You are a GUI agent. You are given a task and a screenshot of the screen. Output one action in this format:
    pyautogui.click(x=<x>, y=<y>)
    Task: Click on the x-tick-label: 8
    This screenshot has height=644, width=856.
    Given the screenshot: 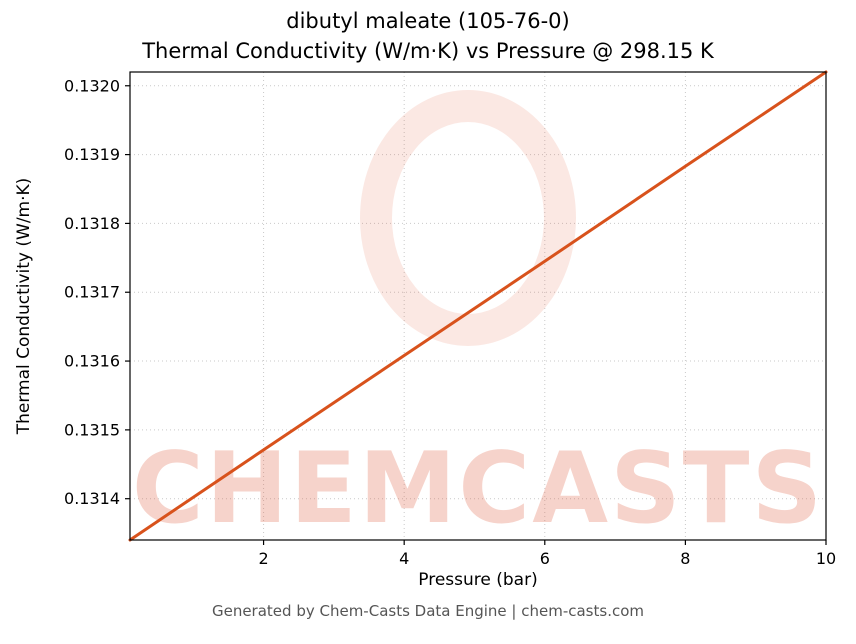 What is the action you would take?
    pyautogui.click(x=685, y=558)
    